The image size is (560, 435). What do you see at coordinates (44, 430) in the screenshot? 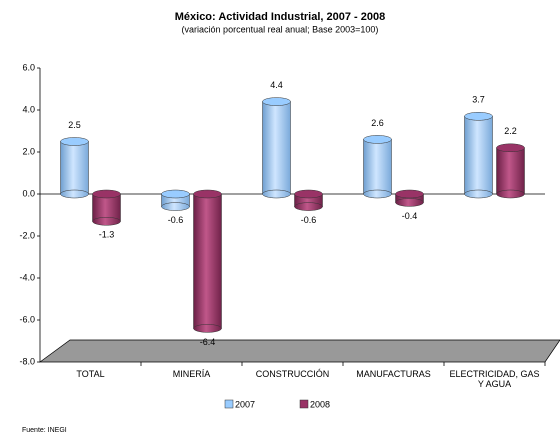
I see `source: Fuente: INEGI` at bounding box center [44, 430].